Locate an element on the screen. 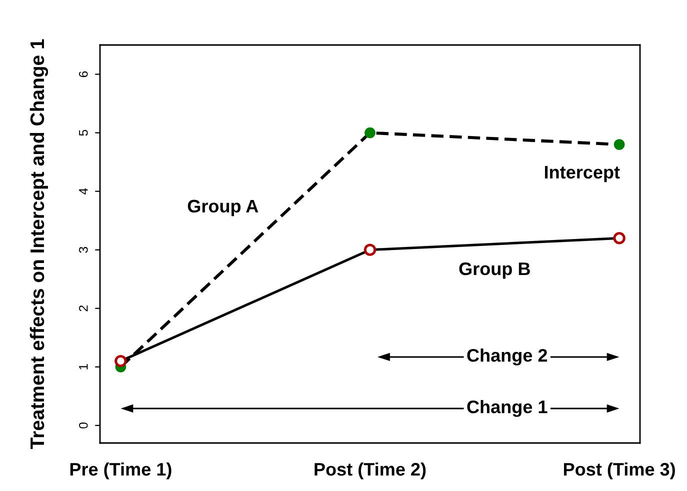 The image size is (687, 491). x-tick-label: Post (Time 2) is located at coordinates (370, 471).